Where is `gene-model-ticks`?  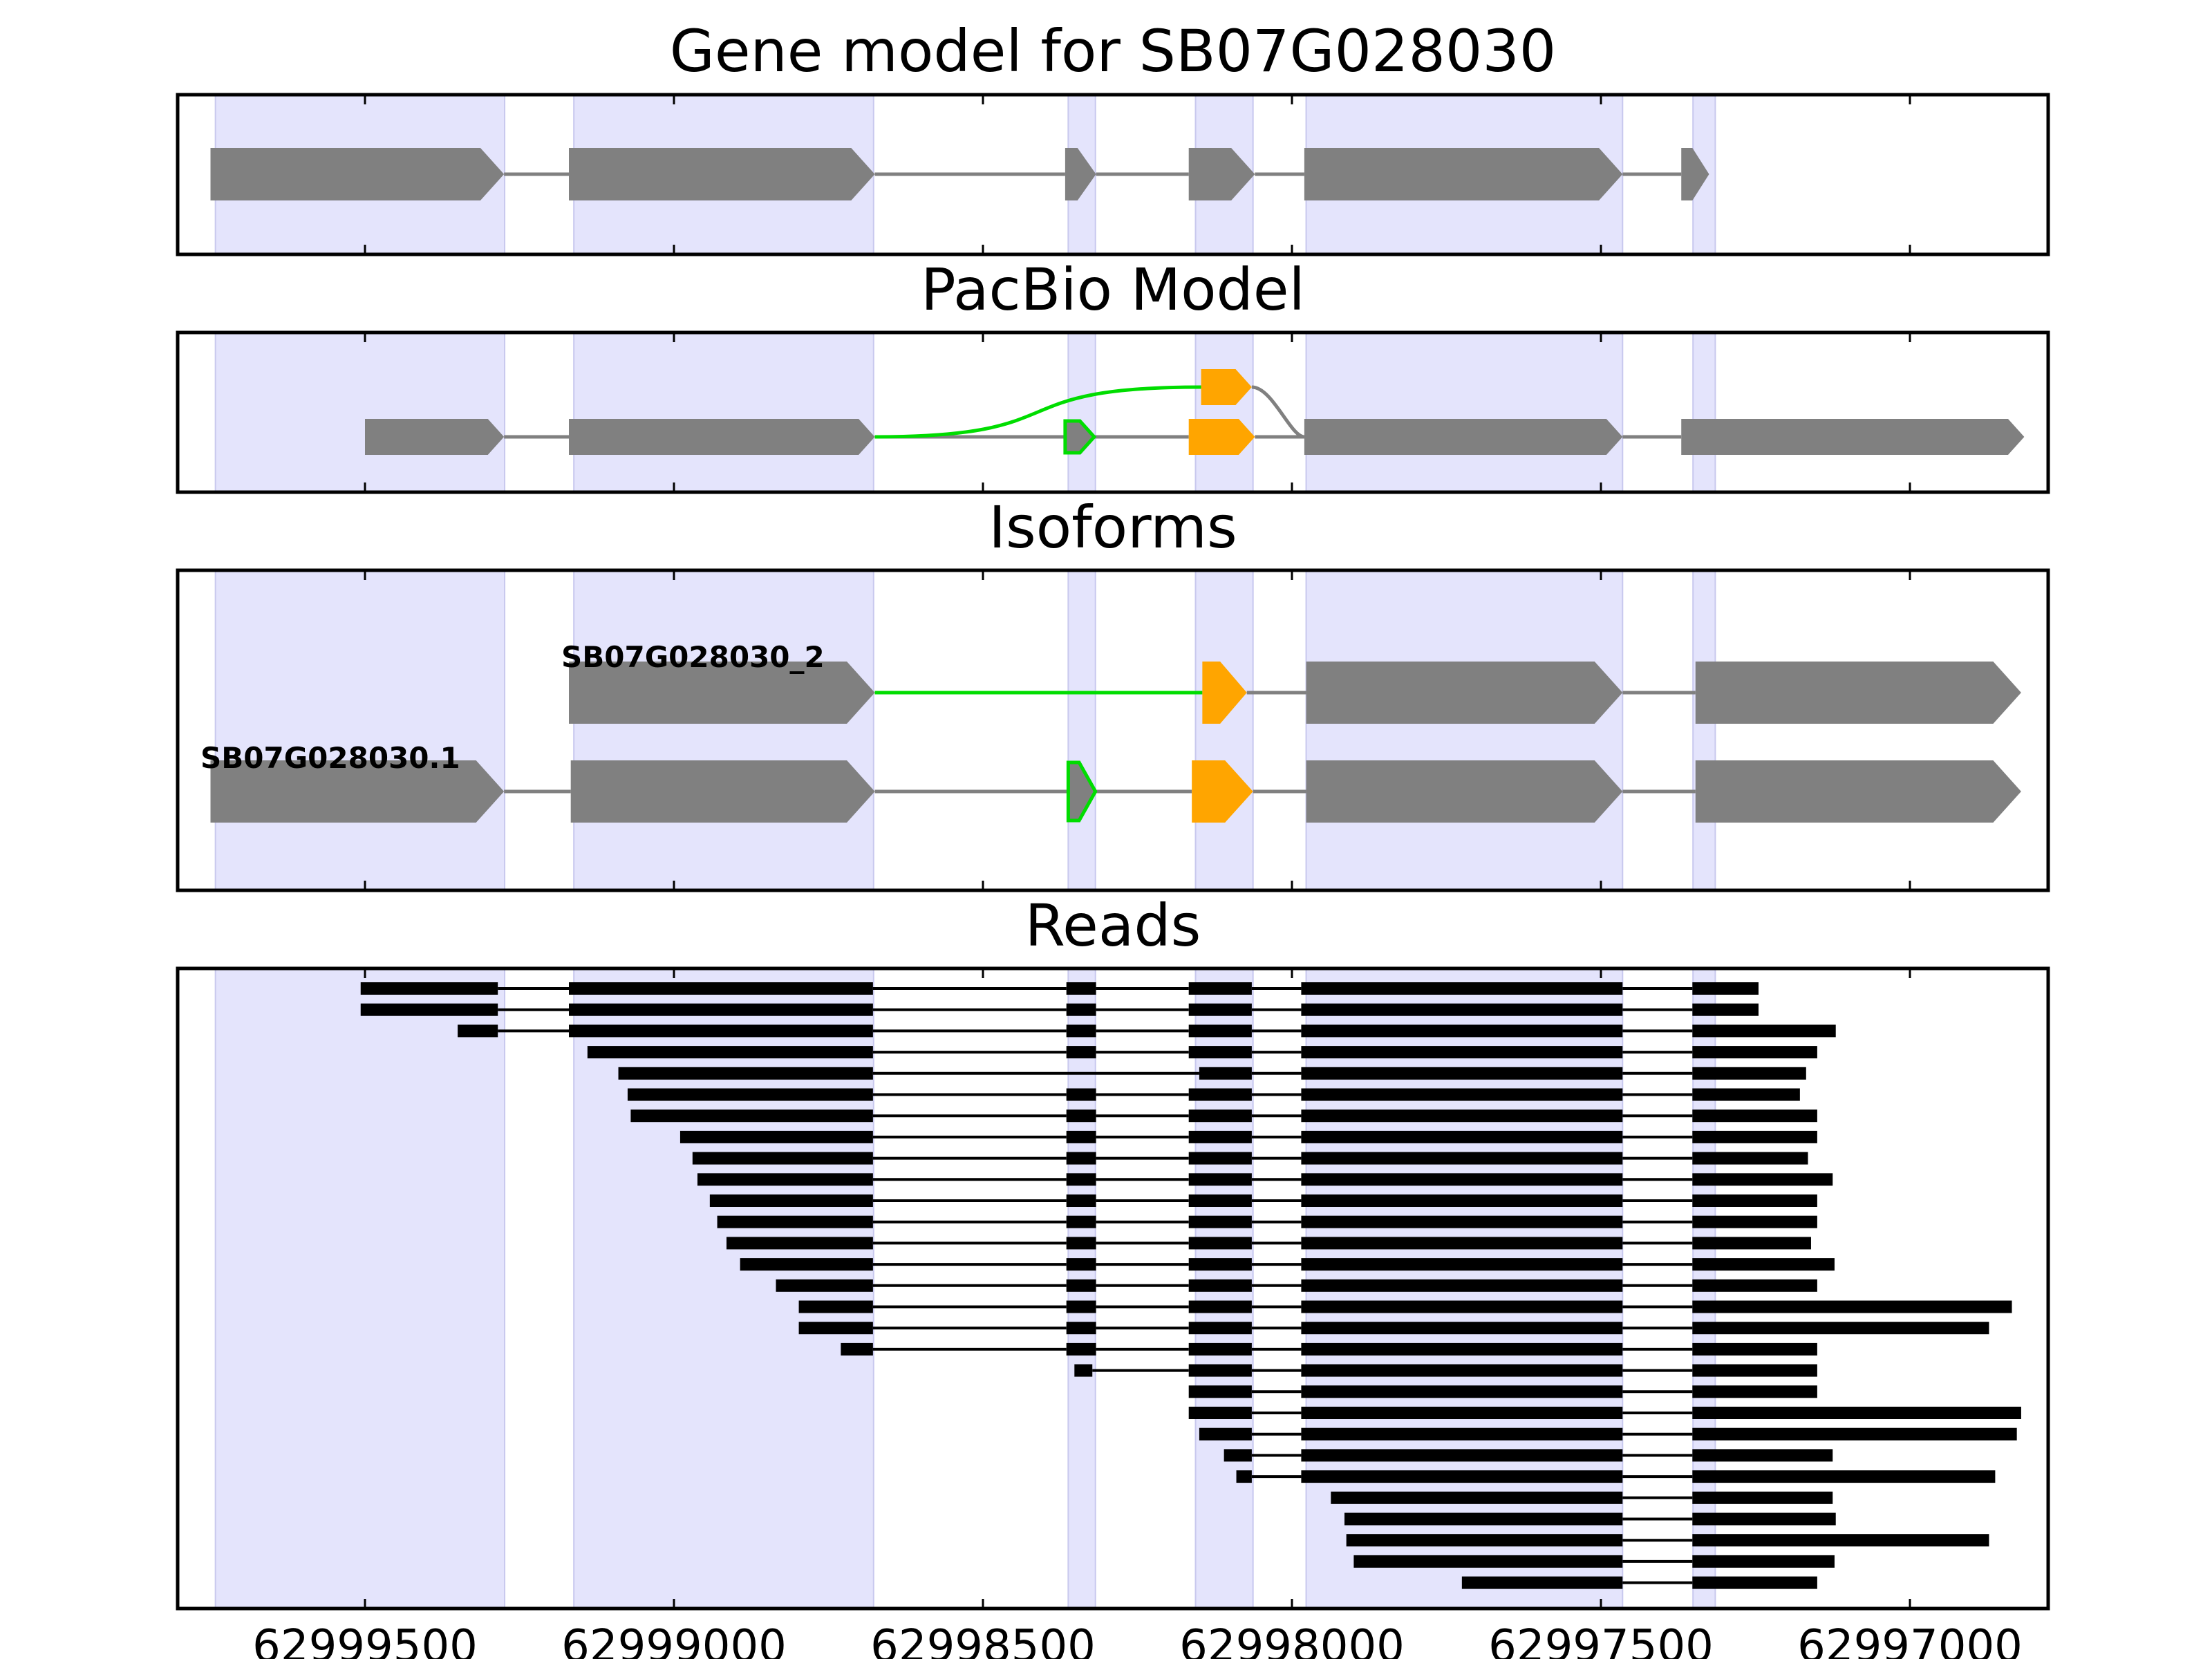
gene-model-ticks is located at coordinates (1138, 174).